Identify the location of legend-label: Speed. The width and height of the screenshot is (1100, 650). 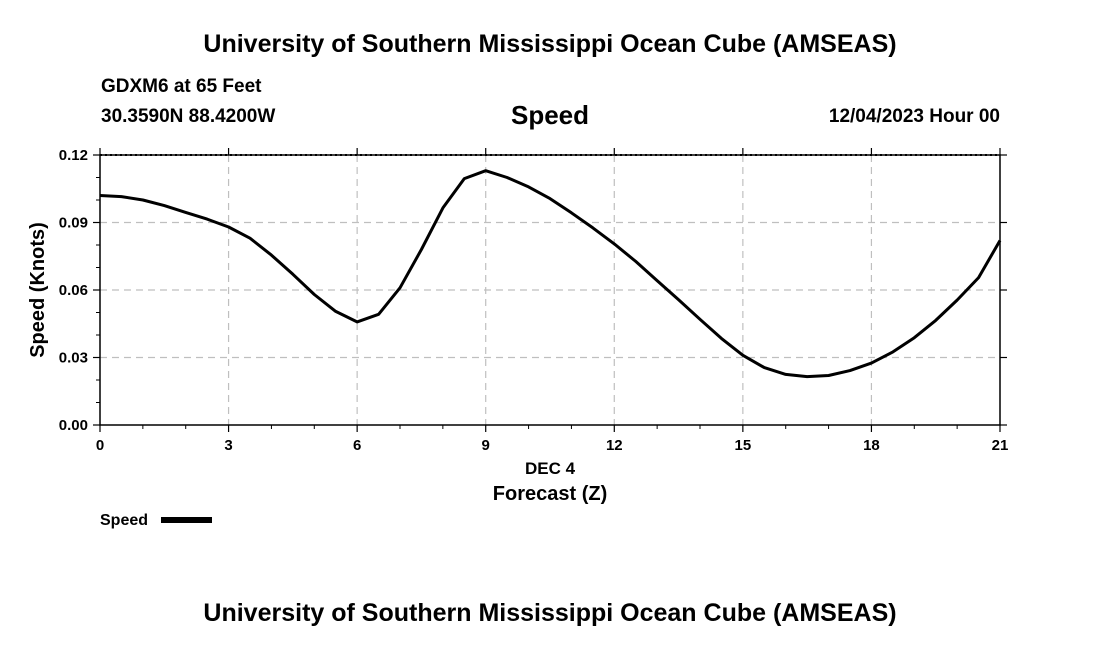
(124, 520).